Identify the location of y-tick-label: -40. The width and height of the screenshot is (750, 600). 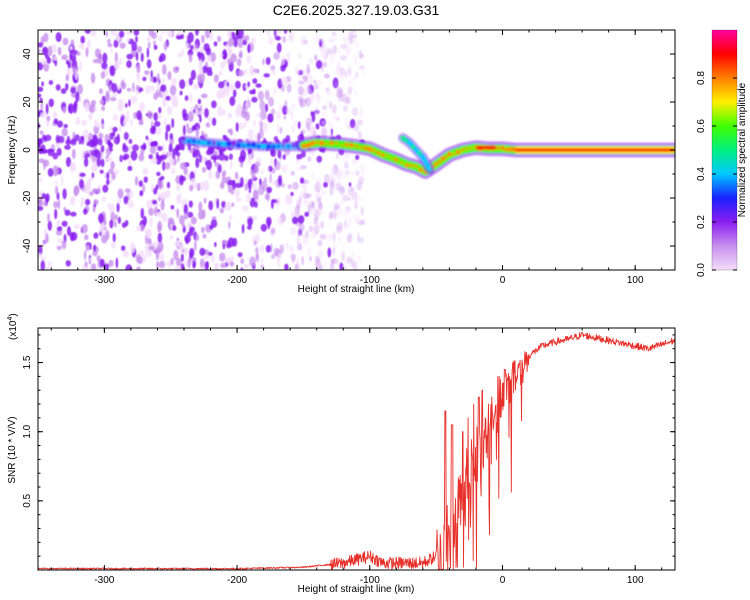
(27, 245).